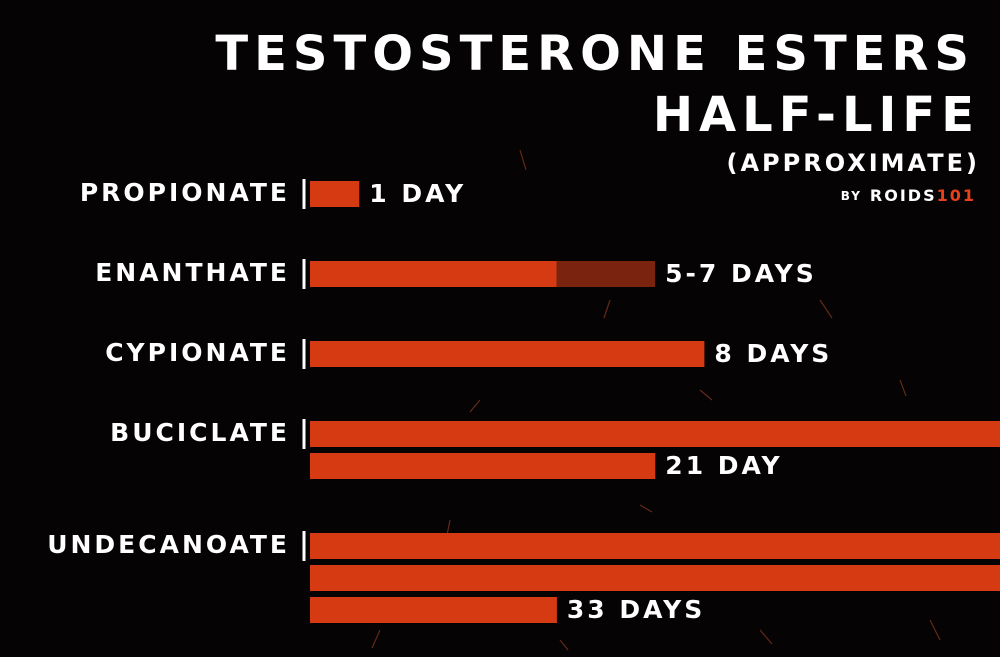 Image resolution: width=1000 pixels, height=657 pixels. I want to click on category-label: ENANTHATE, so click(192, 272).